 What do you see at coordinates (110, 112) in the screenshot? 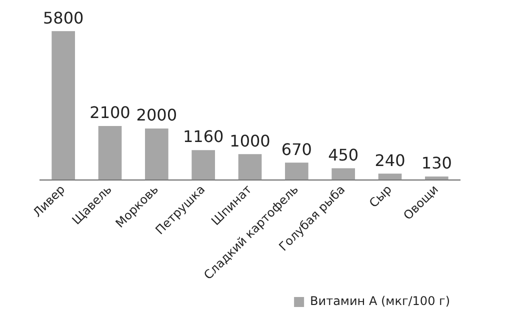
I see `data-label: 2100` at bounding box center [110, 112].